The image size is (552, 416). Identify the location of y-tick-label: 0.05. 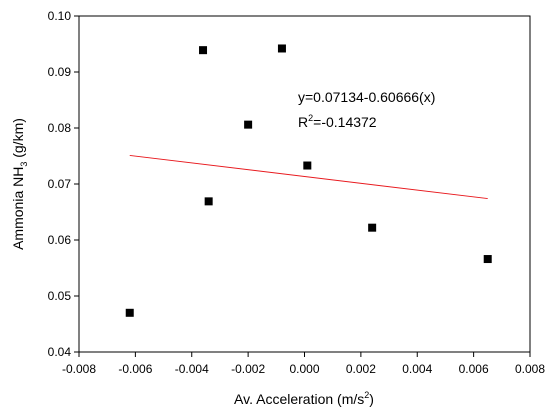
(60, 296).